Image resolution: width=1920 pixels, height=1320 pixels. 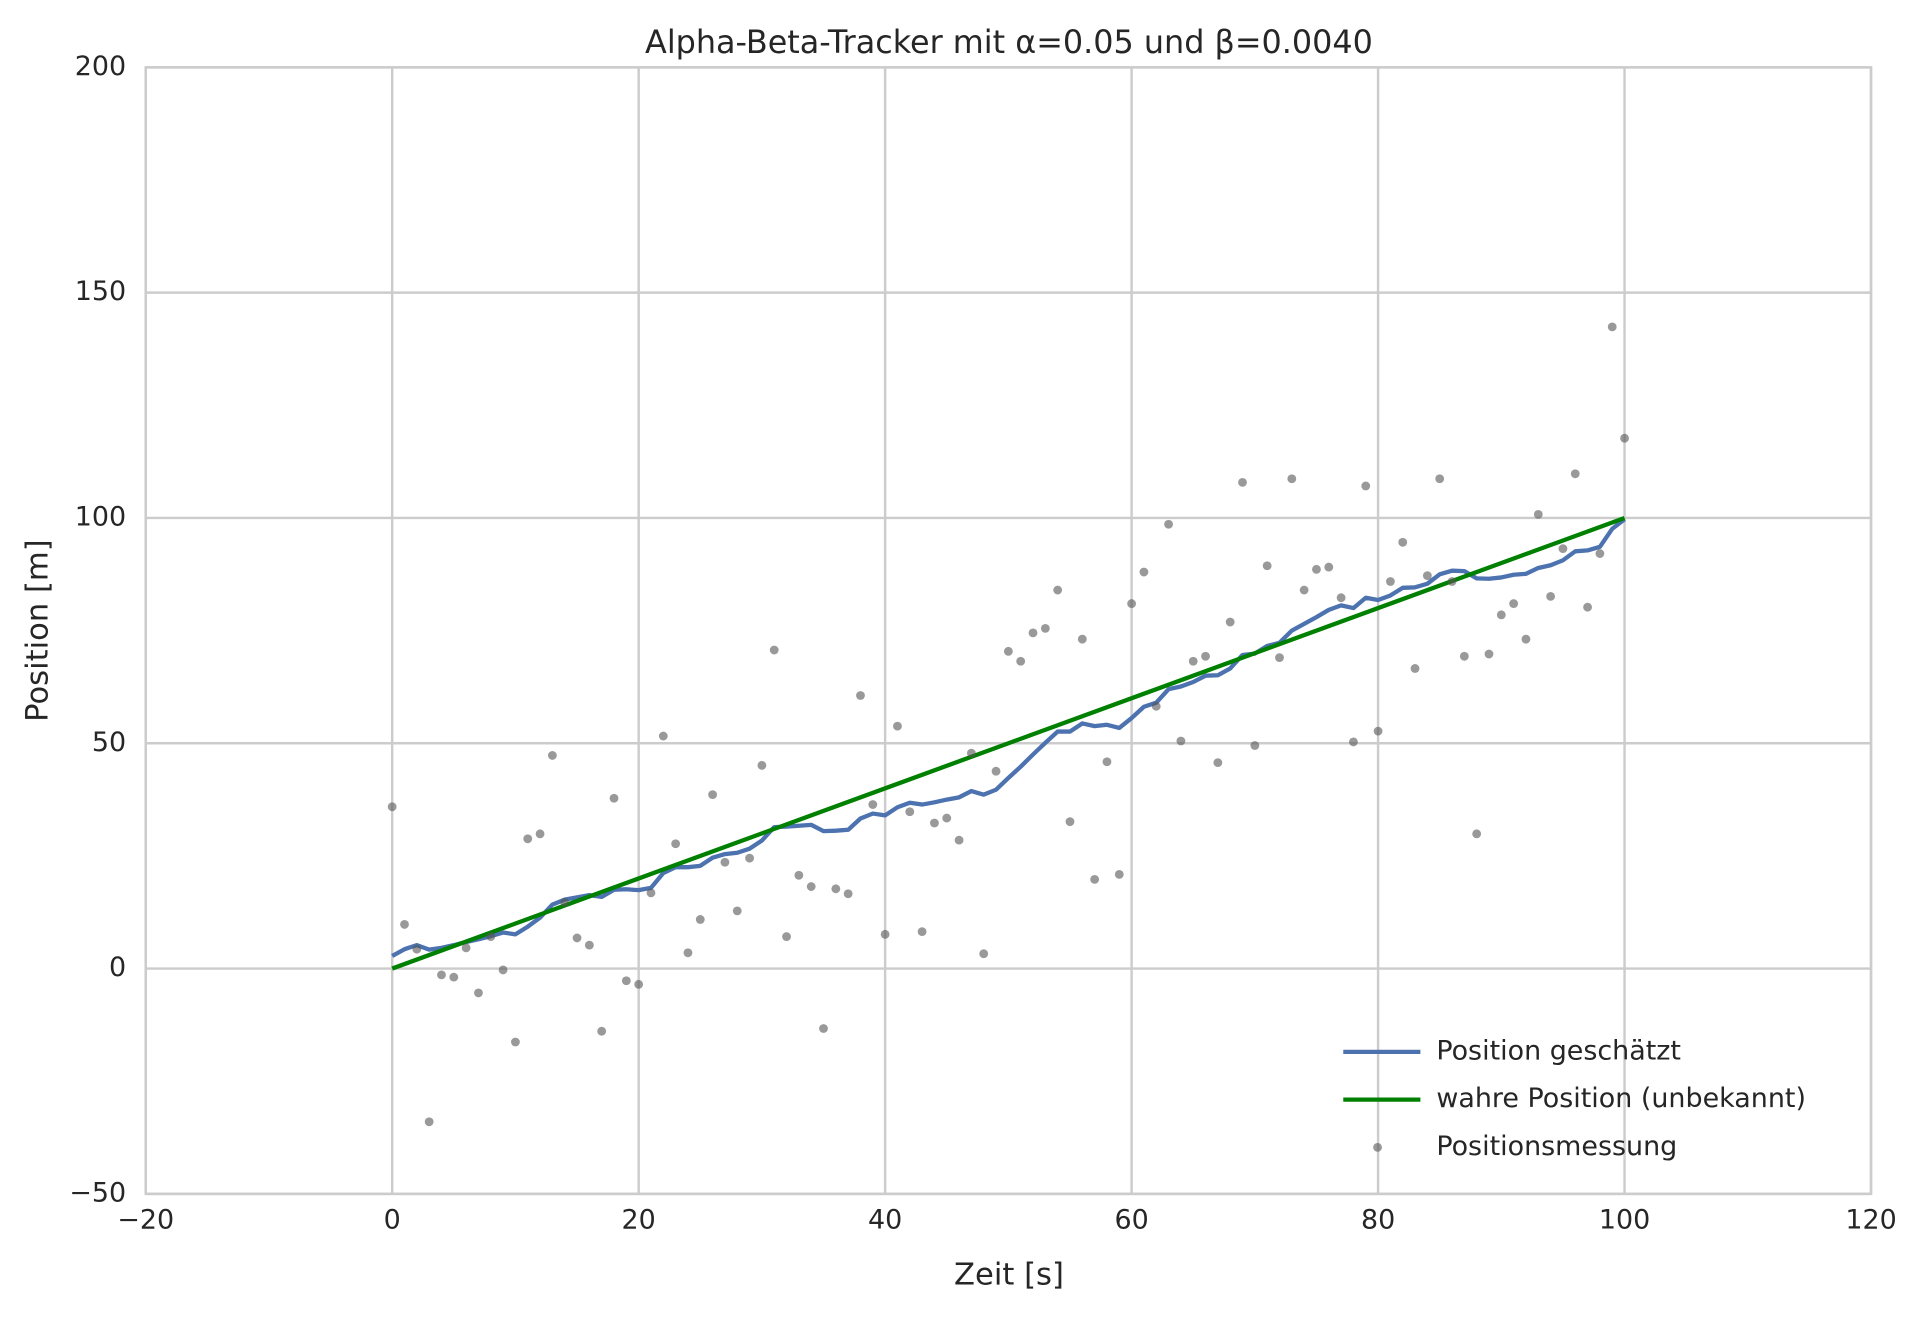 What do you see at coordinates (1377, 1147) in the screenshot?
I see `legend-marker` at bounding box center [1377, 1147].